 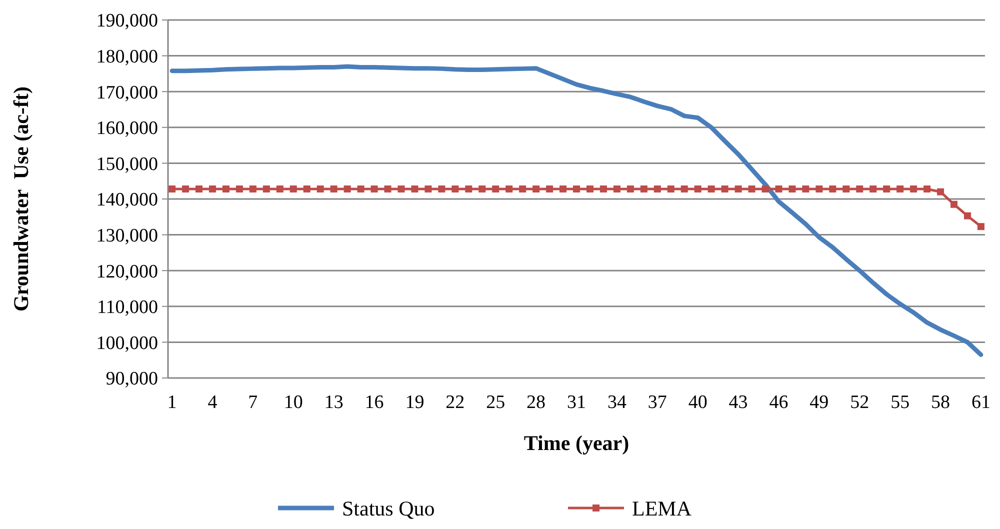 I want to click on x-tick-label: 46, so click(x=778, y=402).